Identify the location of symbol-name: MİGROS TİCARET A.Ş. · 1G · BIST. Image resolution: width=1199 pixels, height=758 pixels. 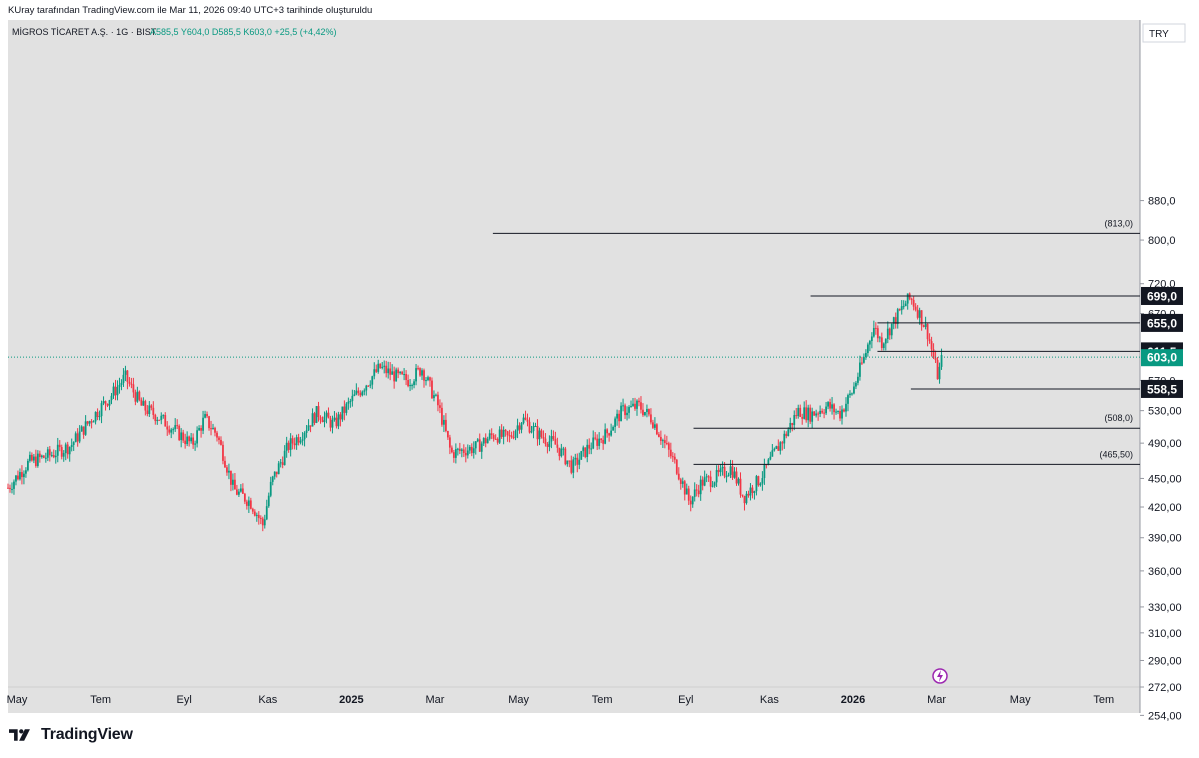
(84, 32).